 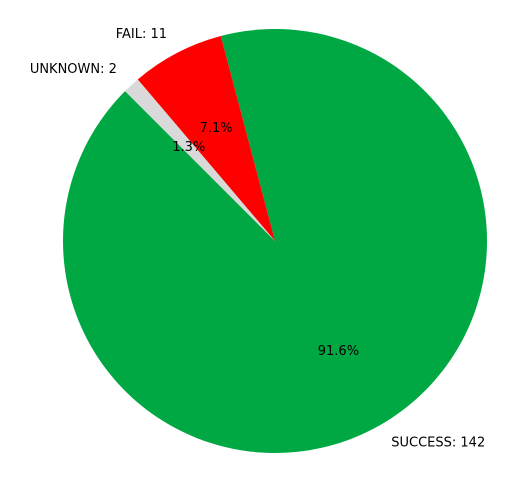 I want to click on slice-label-unknown: UNKNOWN: 2, so click(x=73, y=69).